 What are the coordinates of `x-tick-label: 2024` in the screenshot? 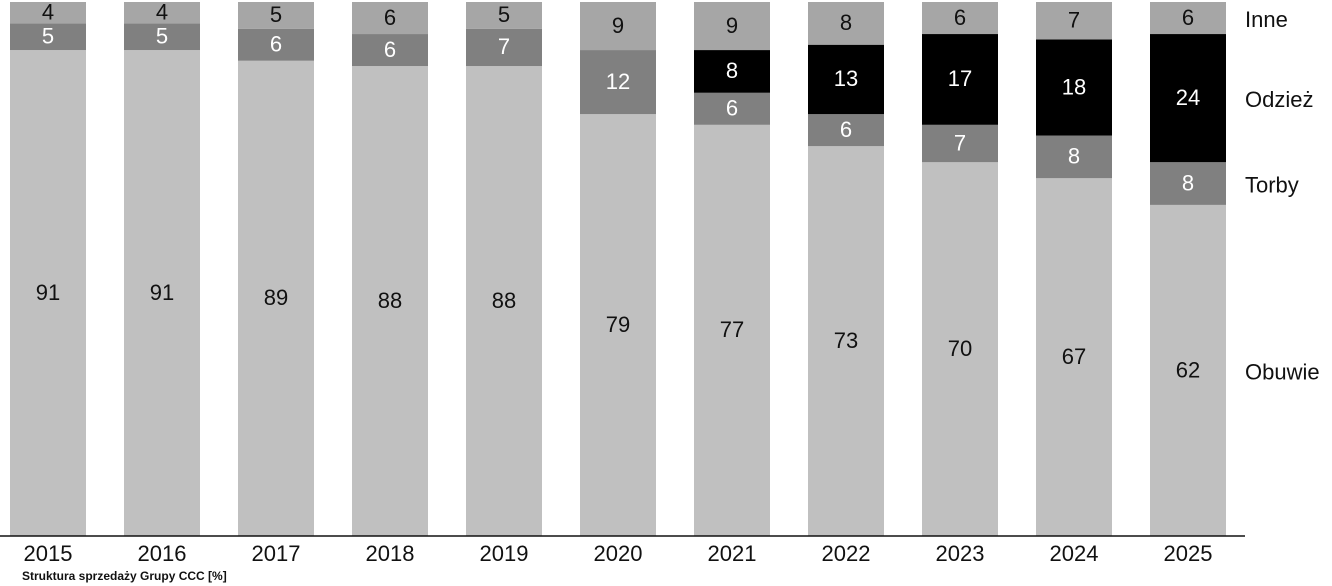 It's located at (1074, 553).